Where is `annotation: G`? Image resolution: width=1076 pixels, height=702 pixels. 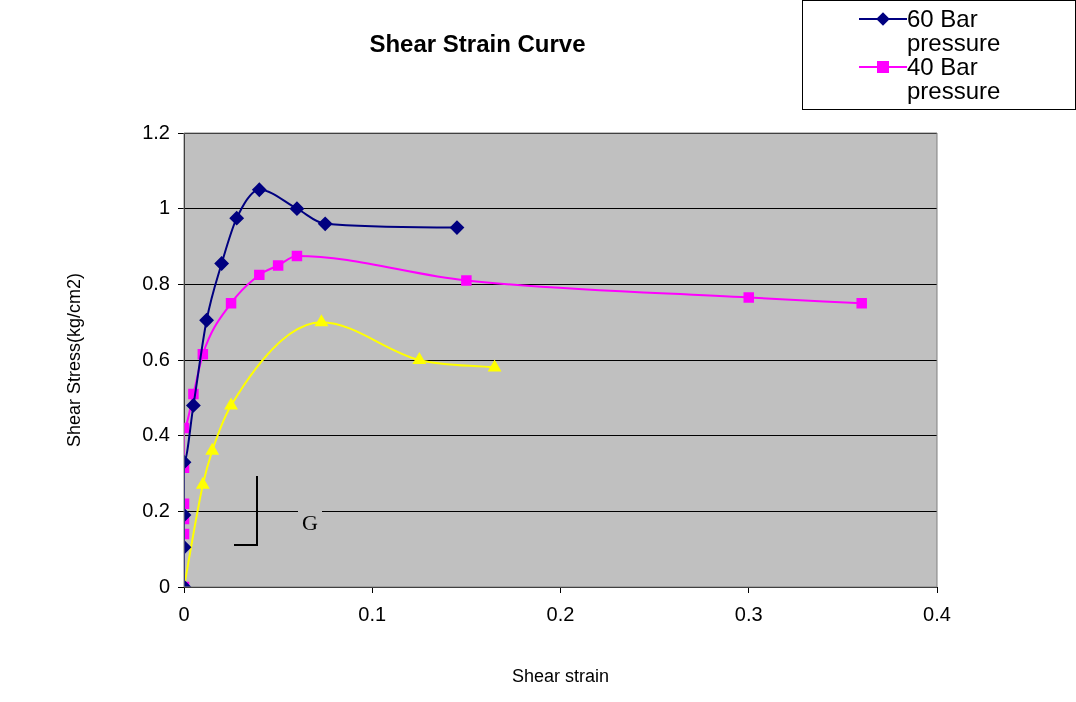 annotation: G is located at coordinates (310, 523).